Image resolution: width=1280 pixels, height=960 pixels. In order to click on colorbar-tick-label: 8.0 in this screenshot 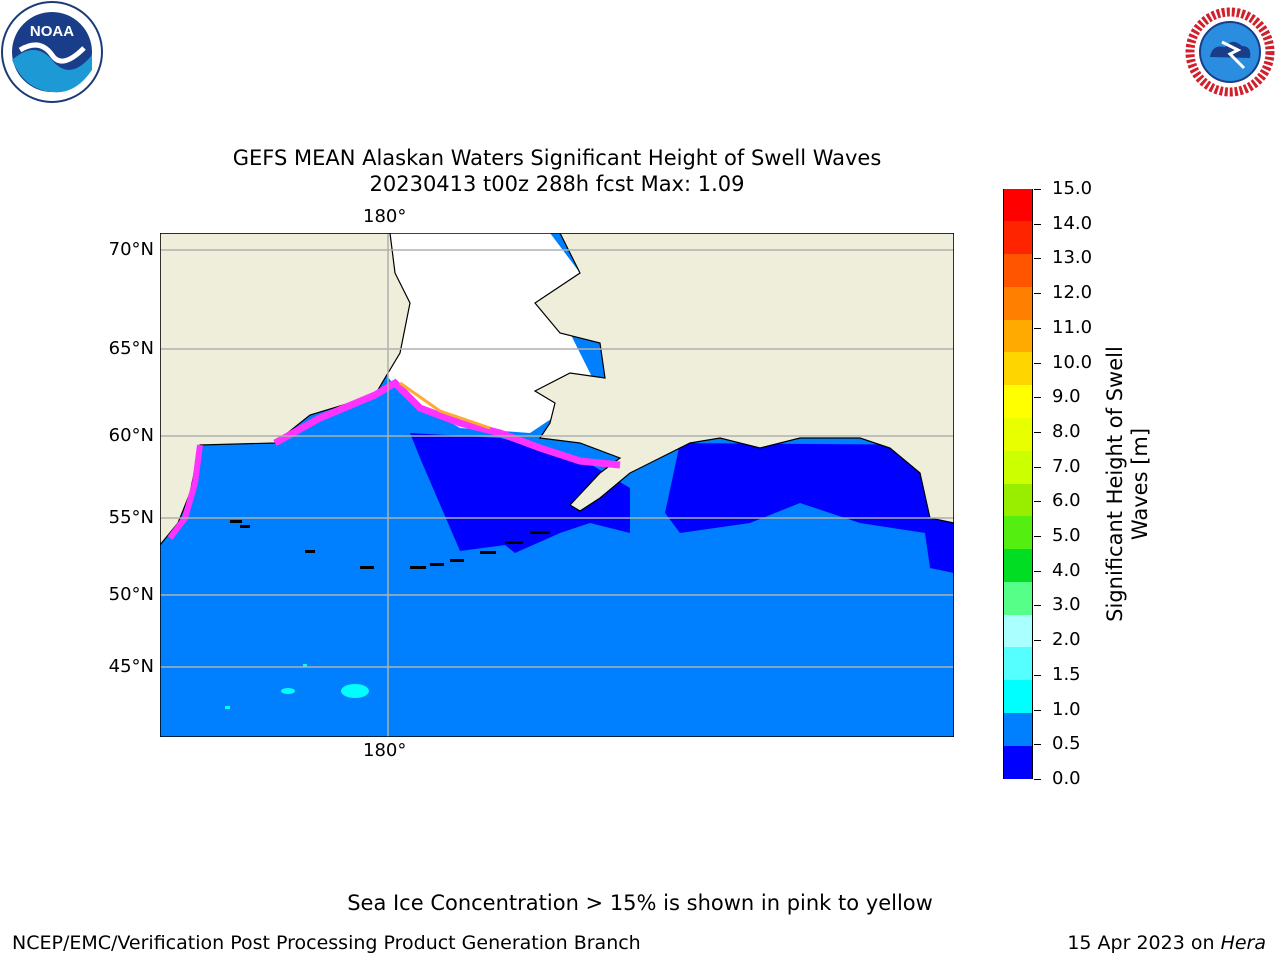, I will do `click(1066, 431)`.